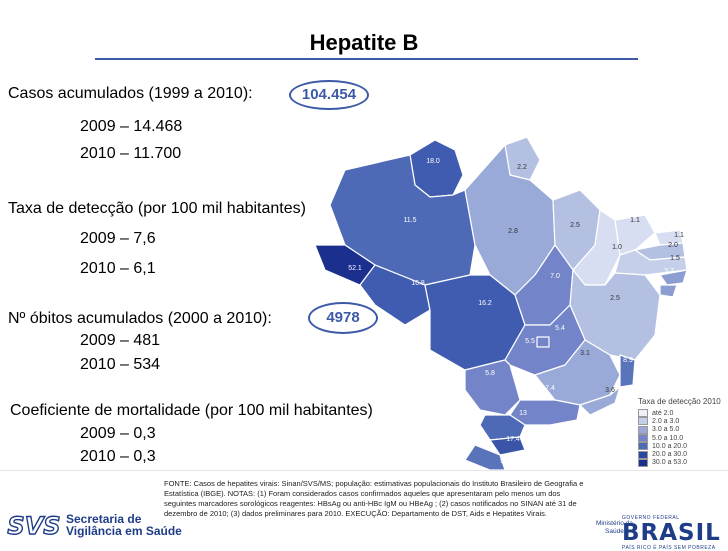 The width and height of the screenshot is (728, 551). What do you see at coordinates (666, 421) in the screenshot?
I see `legend-label: 2.0 a 3.0` at bounding box center [666, 421].